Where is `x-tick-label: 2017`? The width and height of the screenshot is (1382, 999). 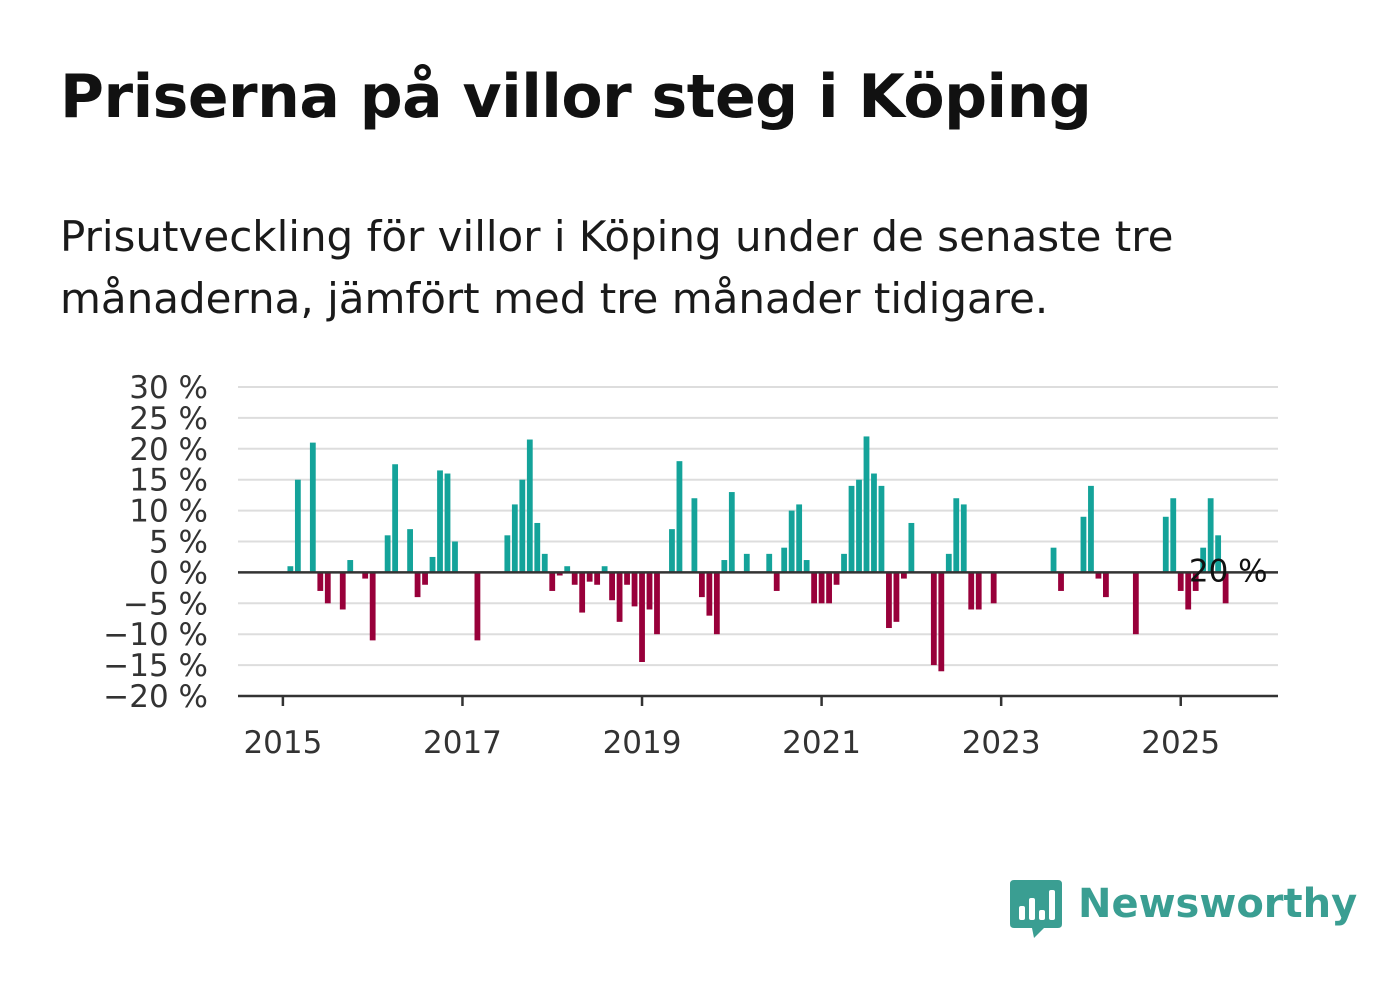
x-tick-label: 2017 is located at coordinates (462, 743).